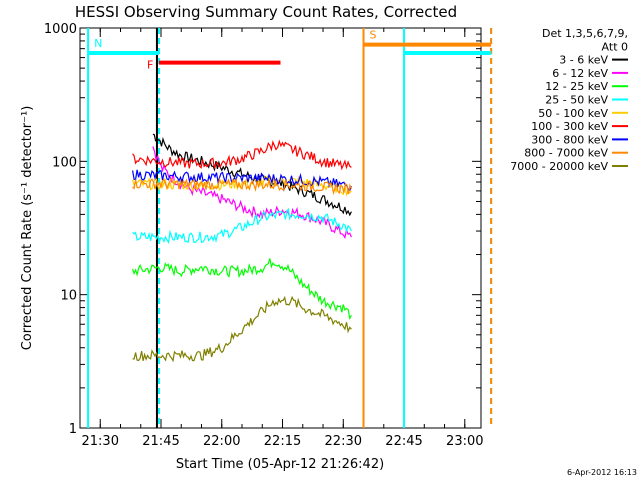  I want to click on legend-entry-label: 7000 - 20000 keV, so click(559, 166).